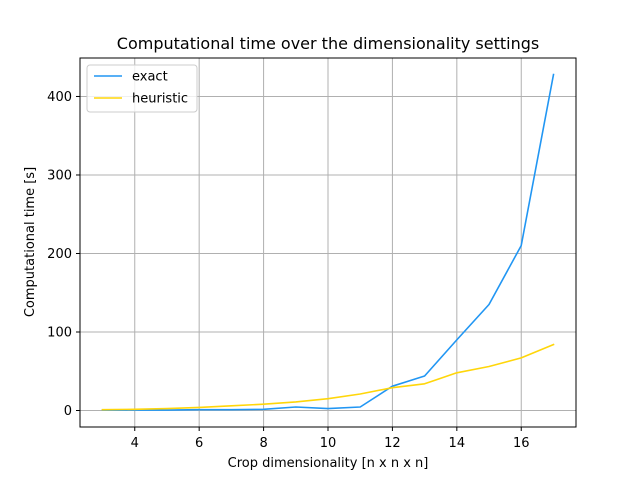 This screenshot has width=640, height=480. Describe the element at coordinates (142, 88) in the screenshot. I see `legend: exact heuristic` at that location.